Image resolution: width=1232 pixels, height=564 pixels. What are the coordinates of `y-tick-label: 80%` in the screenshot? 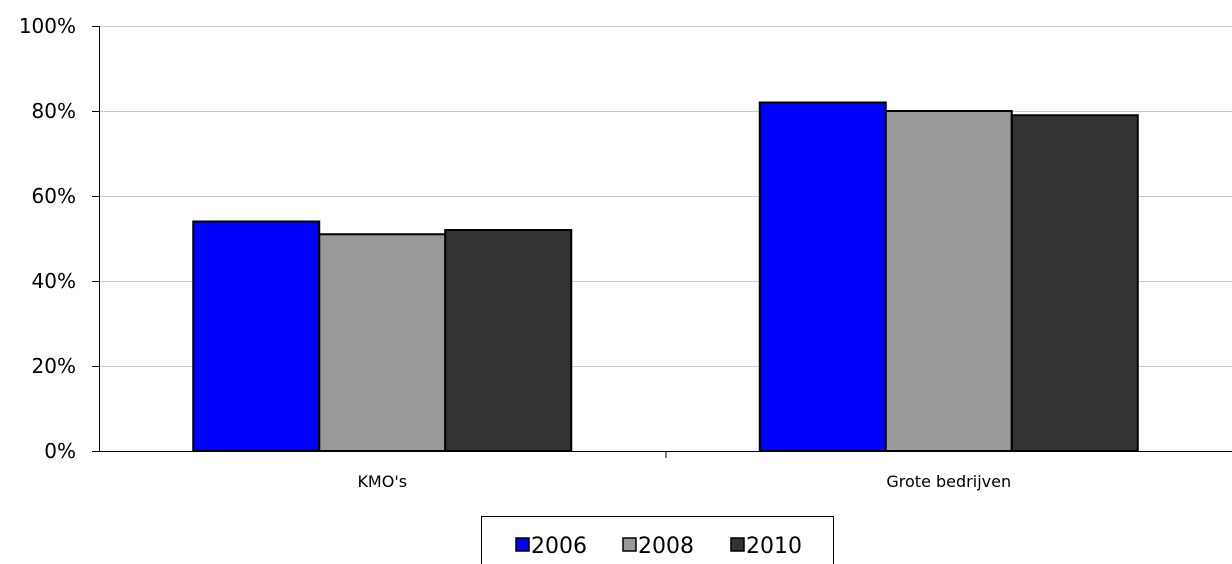 It's located at (54, 111).